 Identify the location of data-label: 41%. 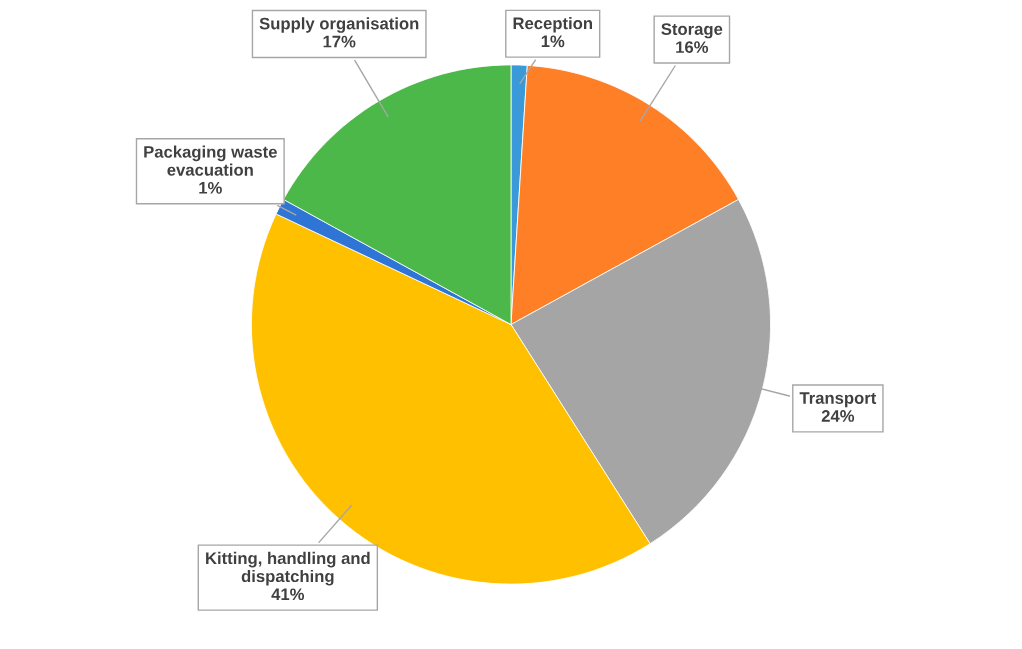
(288, 594).